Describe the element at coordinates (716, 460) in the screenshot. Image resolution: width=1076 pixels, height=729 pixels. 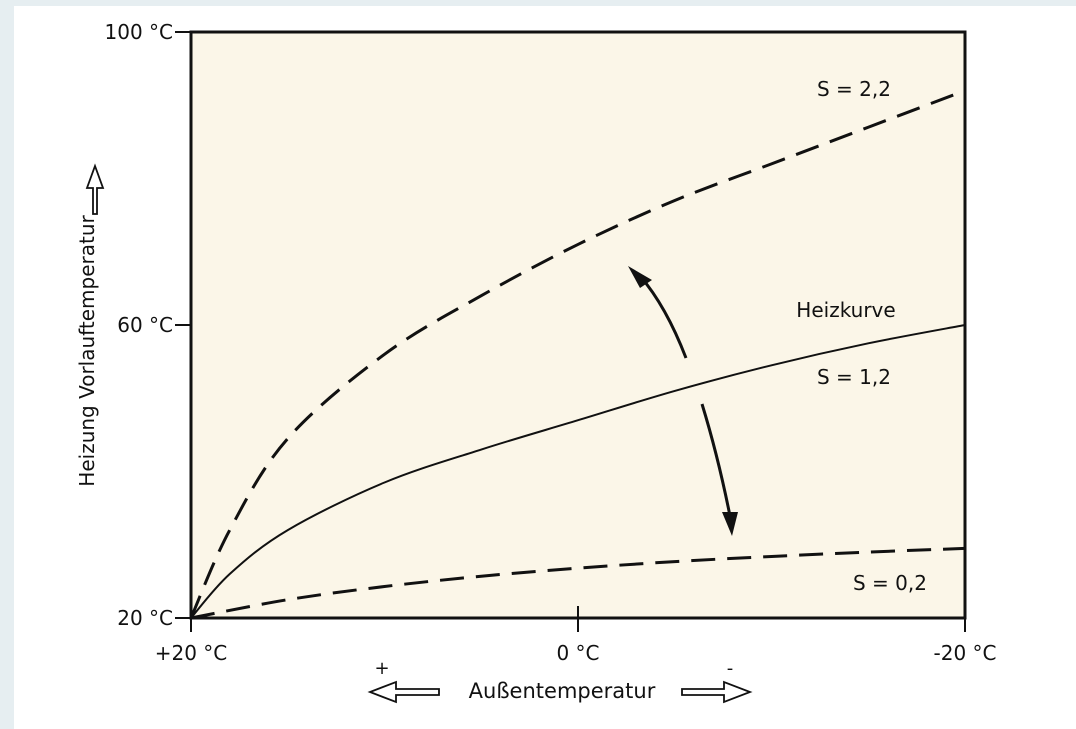
I see `arrow-down-shaft` at that location.